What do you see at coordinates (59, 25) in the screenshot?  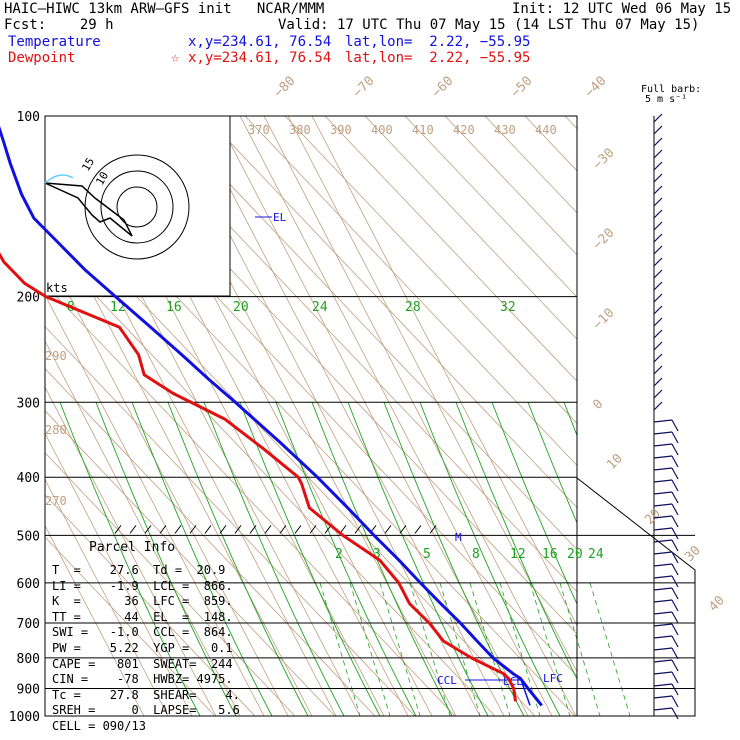 I see `forecast-hour: Fcst: 29 h` at bounding box center [59, 25].